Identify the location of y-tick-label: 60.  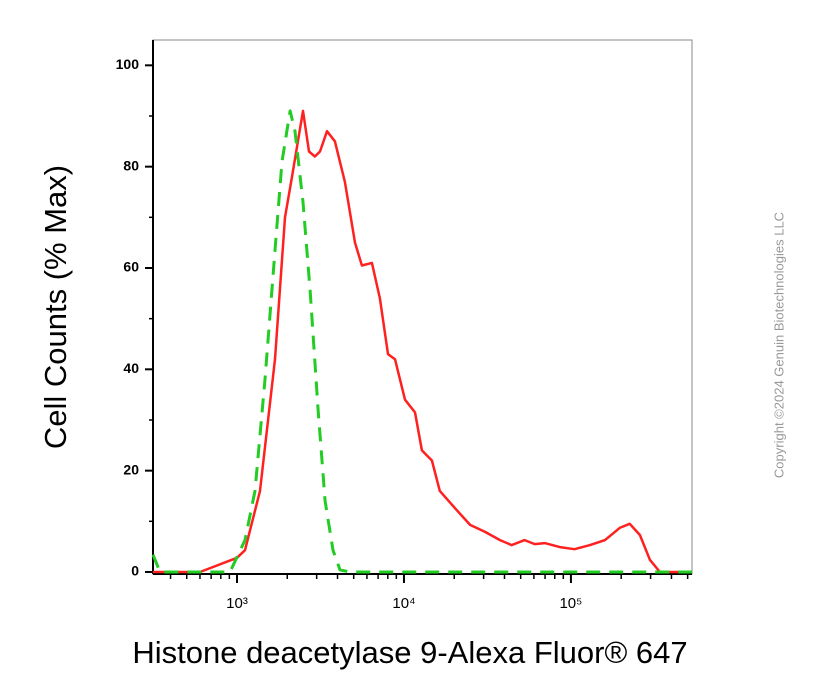
(131, 267).